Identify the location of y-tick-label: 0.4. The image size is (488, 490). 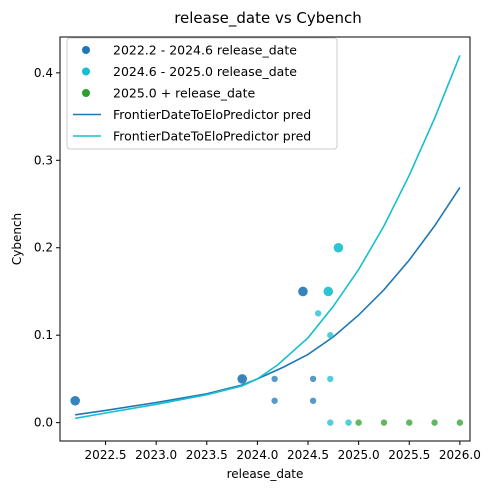
(43, 73).